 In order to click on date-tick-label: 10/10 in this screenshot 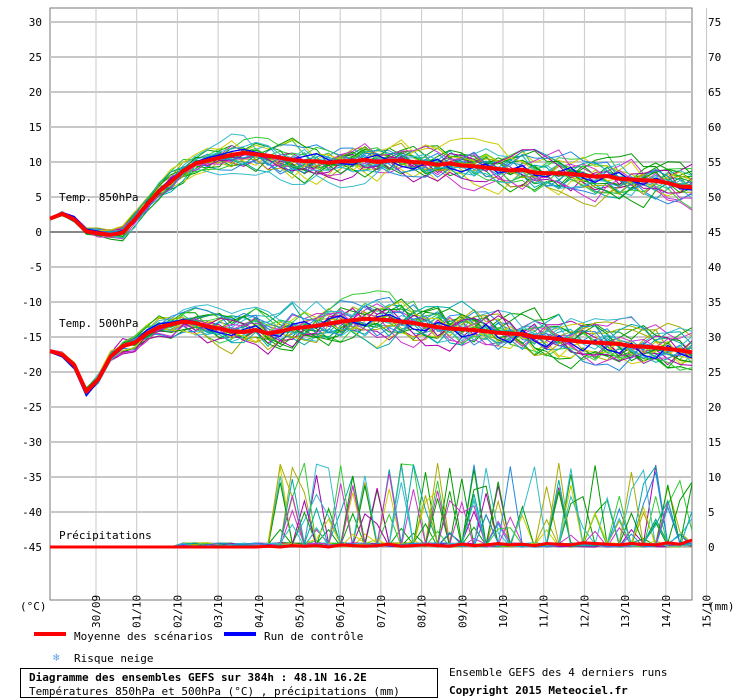, I will do `click(503, 611)`.